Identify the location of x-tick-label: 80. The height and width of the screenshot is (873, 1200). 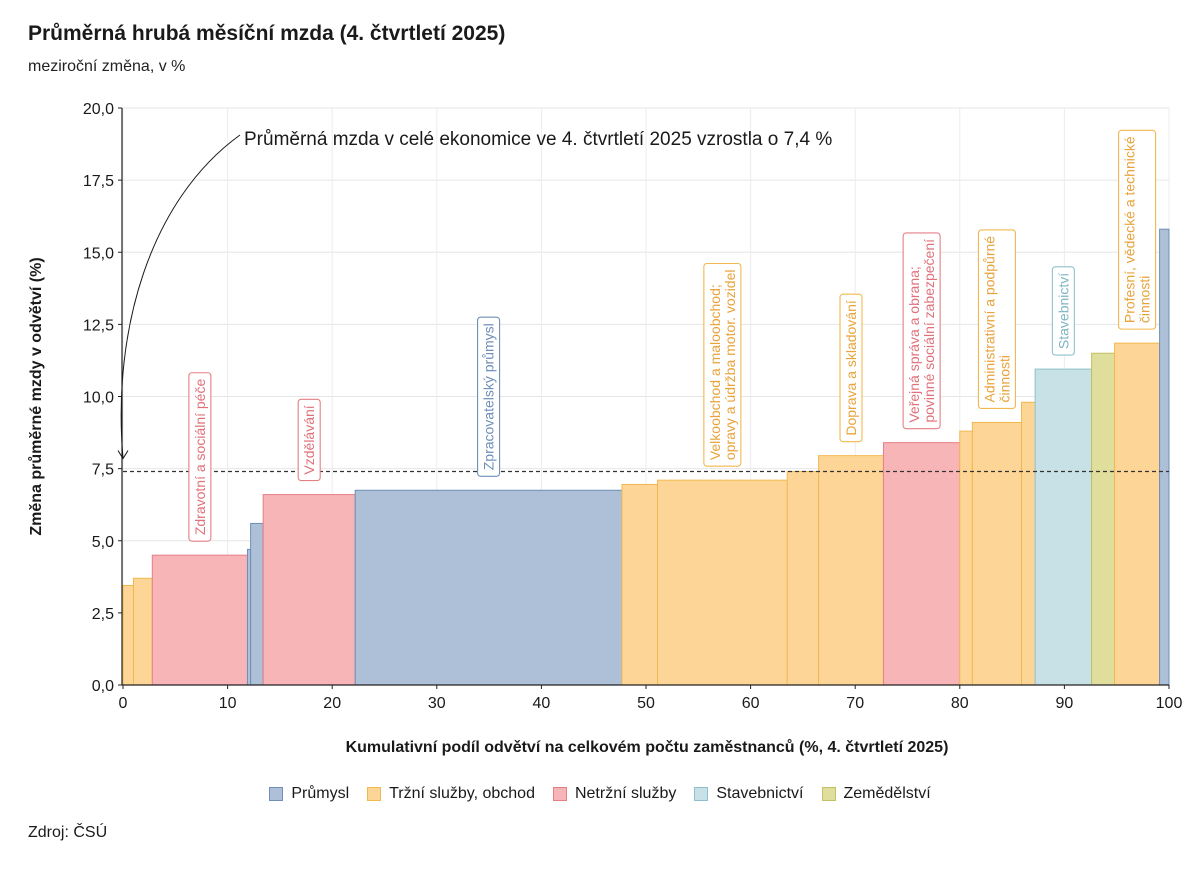
(960, 703).